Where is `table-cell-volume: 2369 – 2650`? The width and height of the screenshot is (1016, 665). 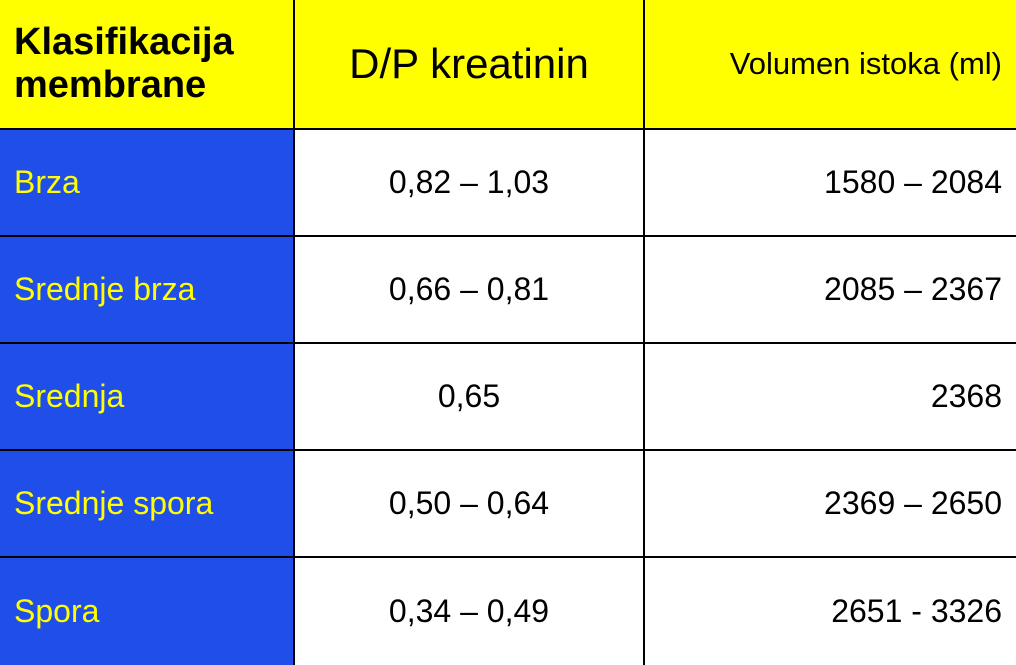
table-cell-volume: 2369 – 2650 is located at coordinates (830, 504).